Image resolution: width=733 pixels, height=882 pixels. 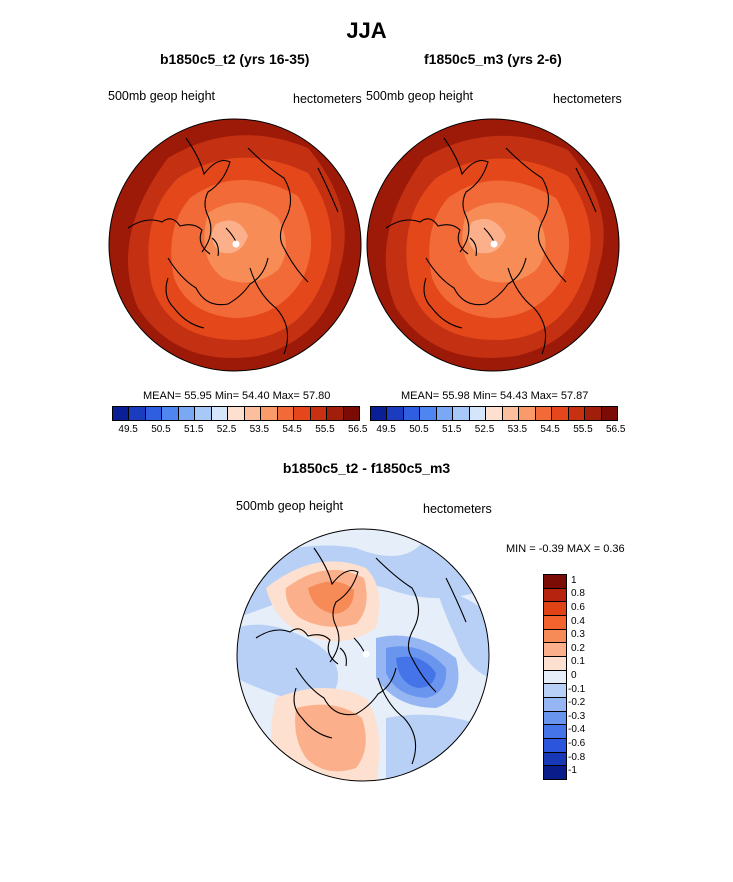 I want to click on panel-1-title: b1850c5_t2 (yrs 16-35), so click(x=235, y=59).